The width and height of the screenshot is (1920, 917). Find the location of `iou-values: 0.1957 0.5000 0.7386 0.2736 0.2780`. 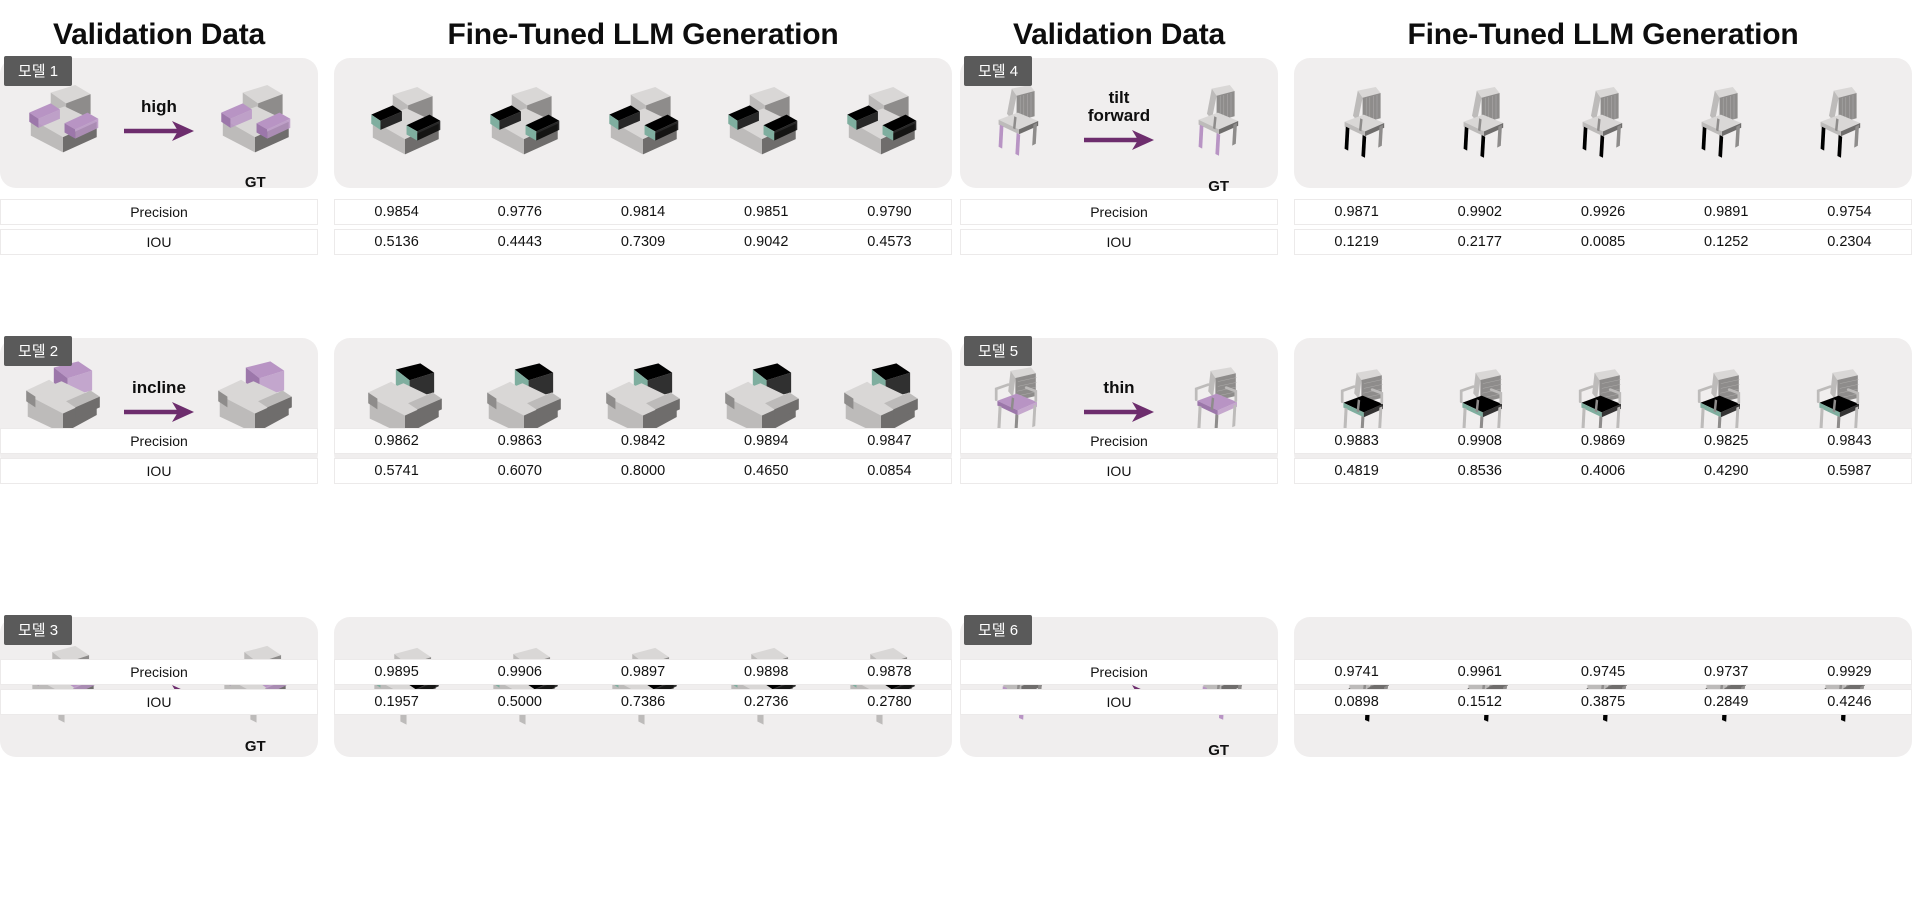

iou-values: 0.1957 0.5000 0.7386 0.2736 0.2780 is located at coordinates (643, 702).